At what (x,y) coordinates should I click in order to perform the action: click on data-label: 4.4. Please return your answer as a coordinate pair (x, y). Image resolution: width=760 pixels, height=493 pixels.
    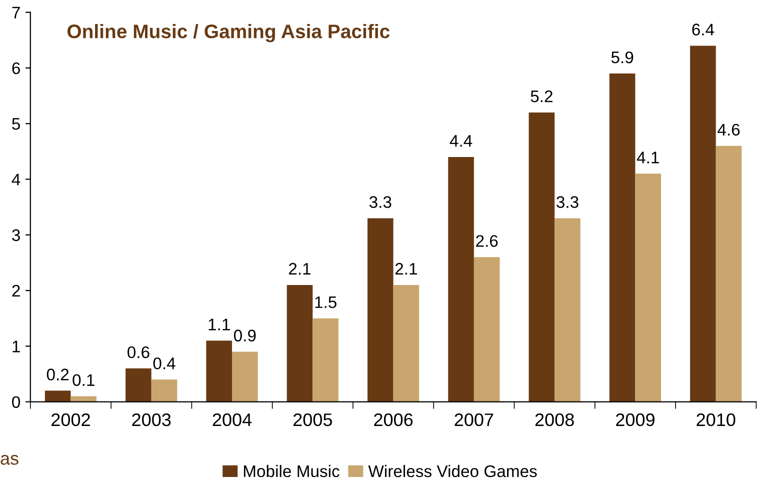
    Looking at the image, I should click on (461, 141).